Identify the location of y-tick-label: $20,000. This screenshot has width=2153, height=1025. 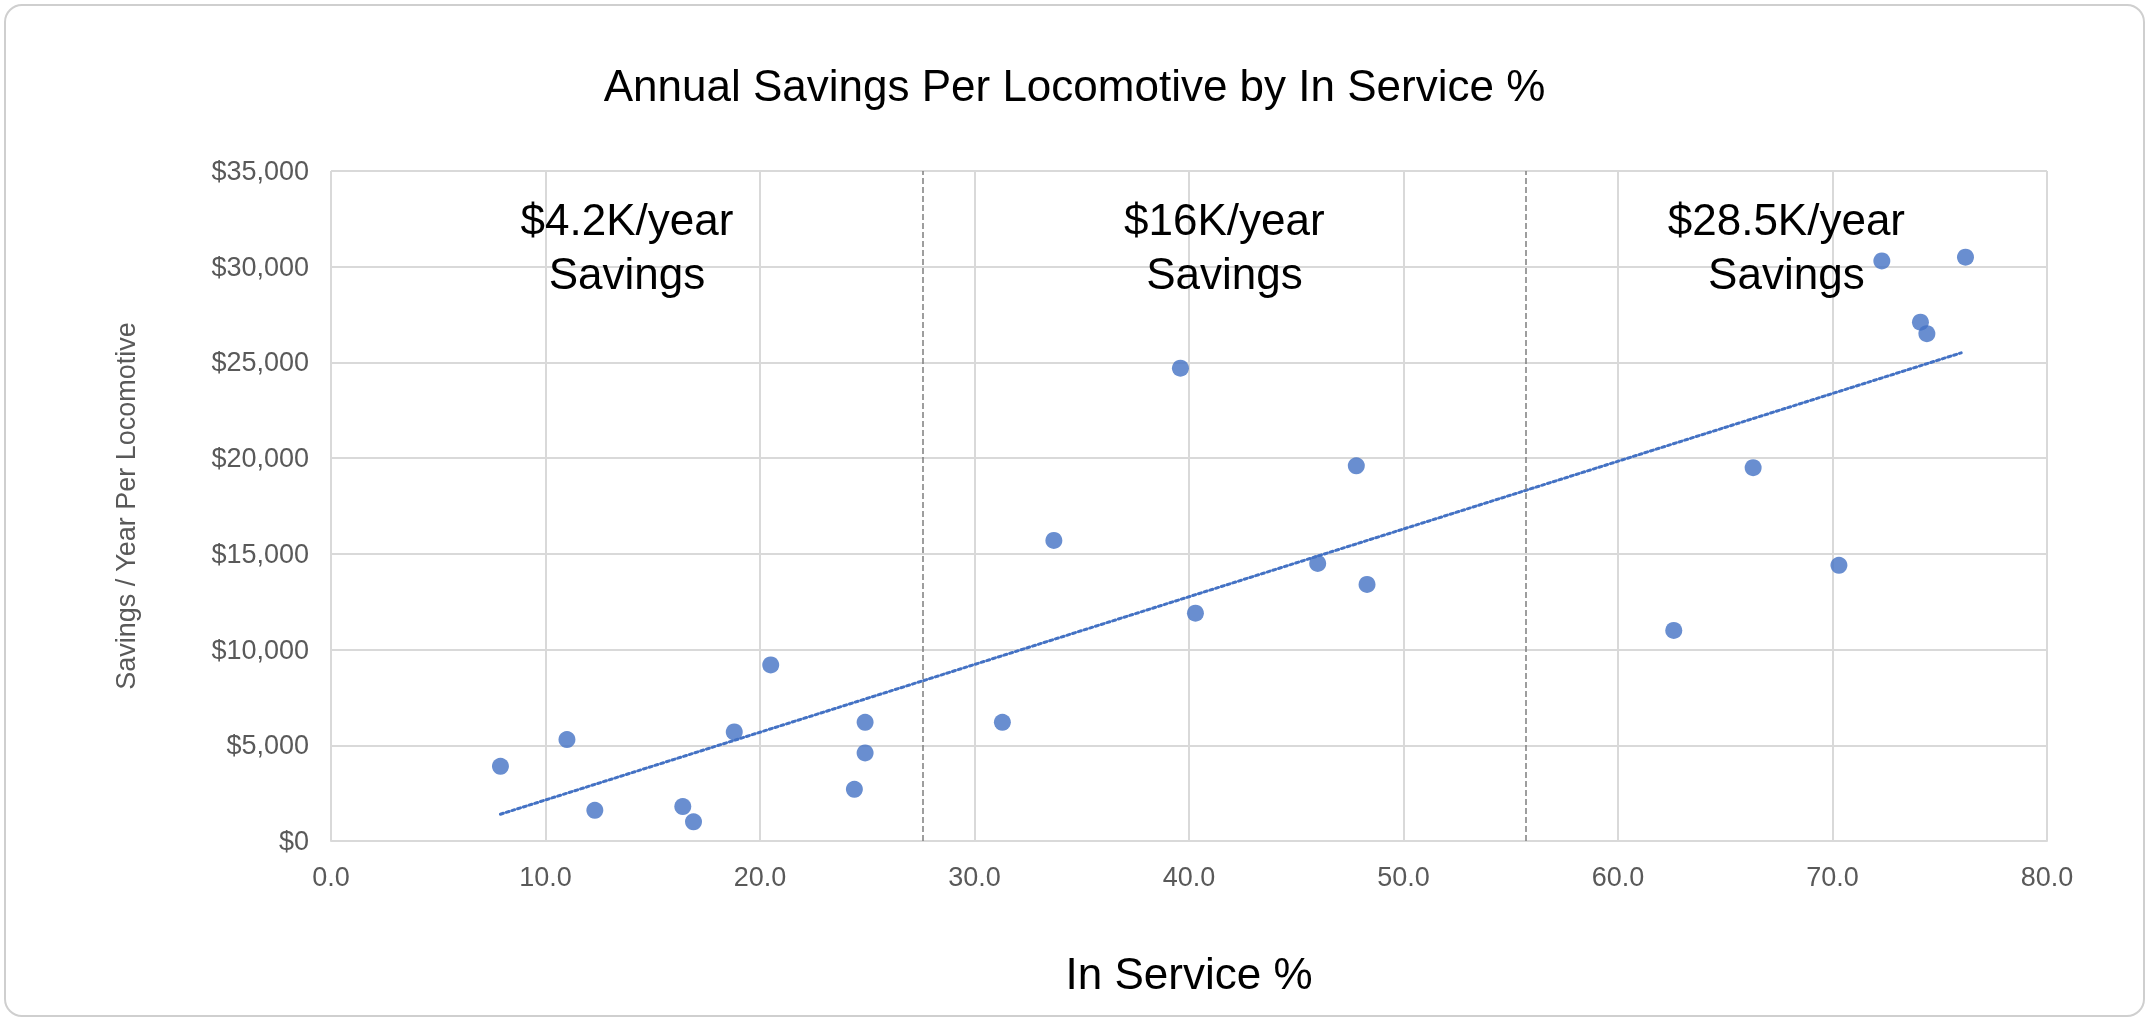
(260, 458).